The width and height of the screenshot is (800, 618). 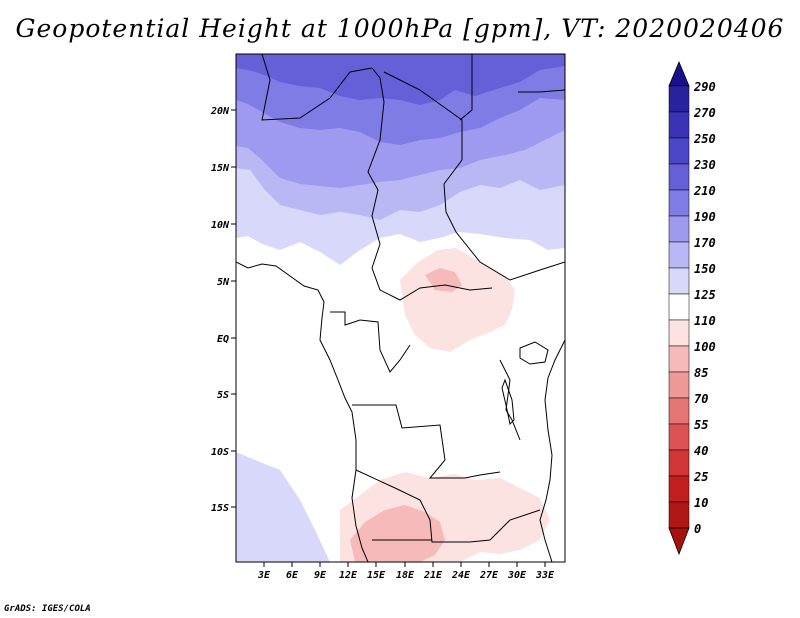 I want to click on lake-tanganyika, so click(x=508, y=402).